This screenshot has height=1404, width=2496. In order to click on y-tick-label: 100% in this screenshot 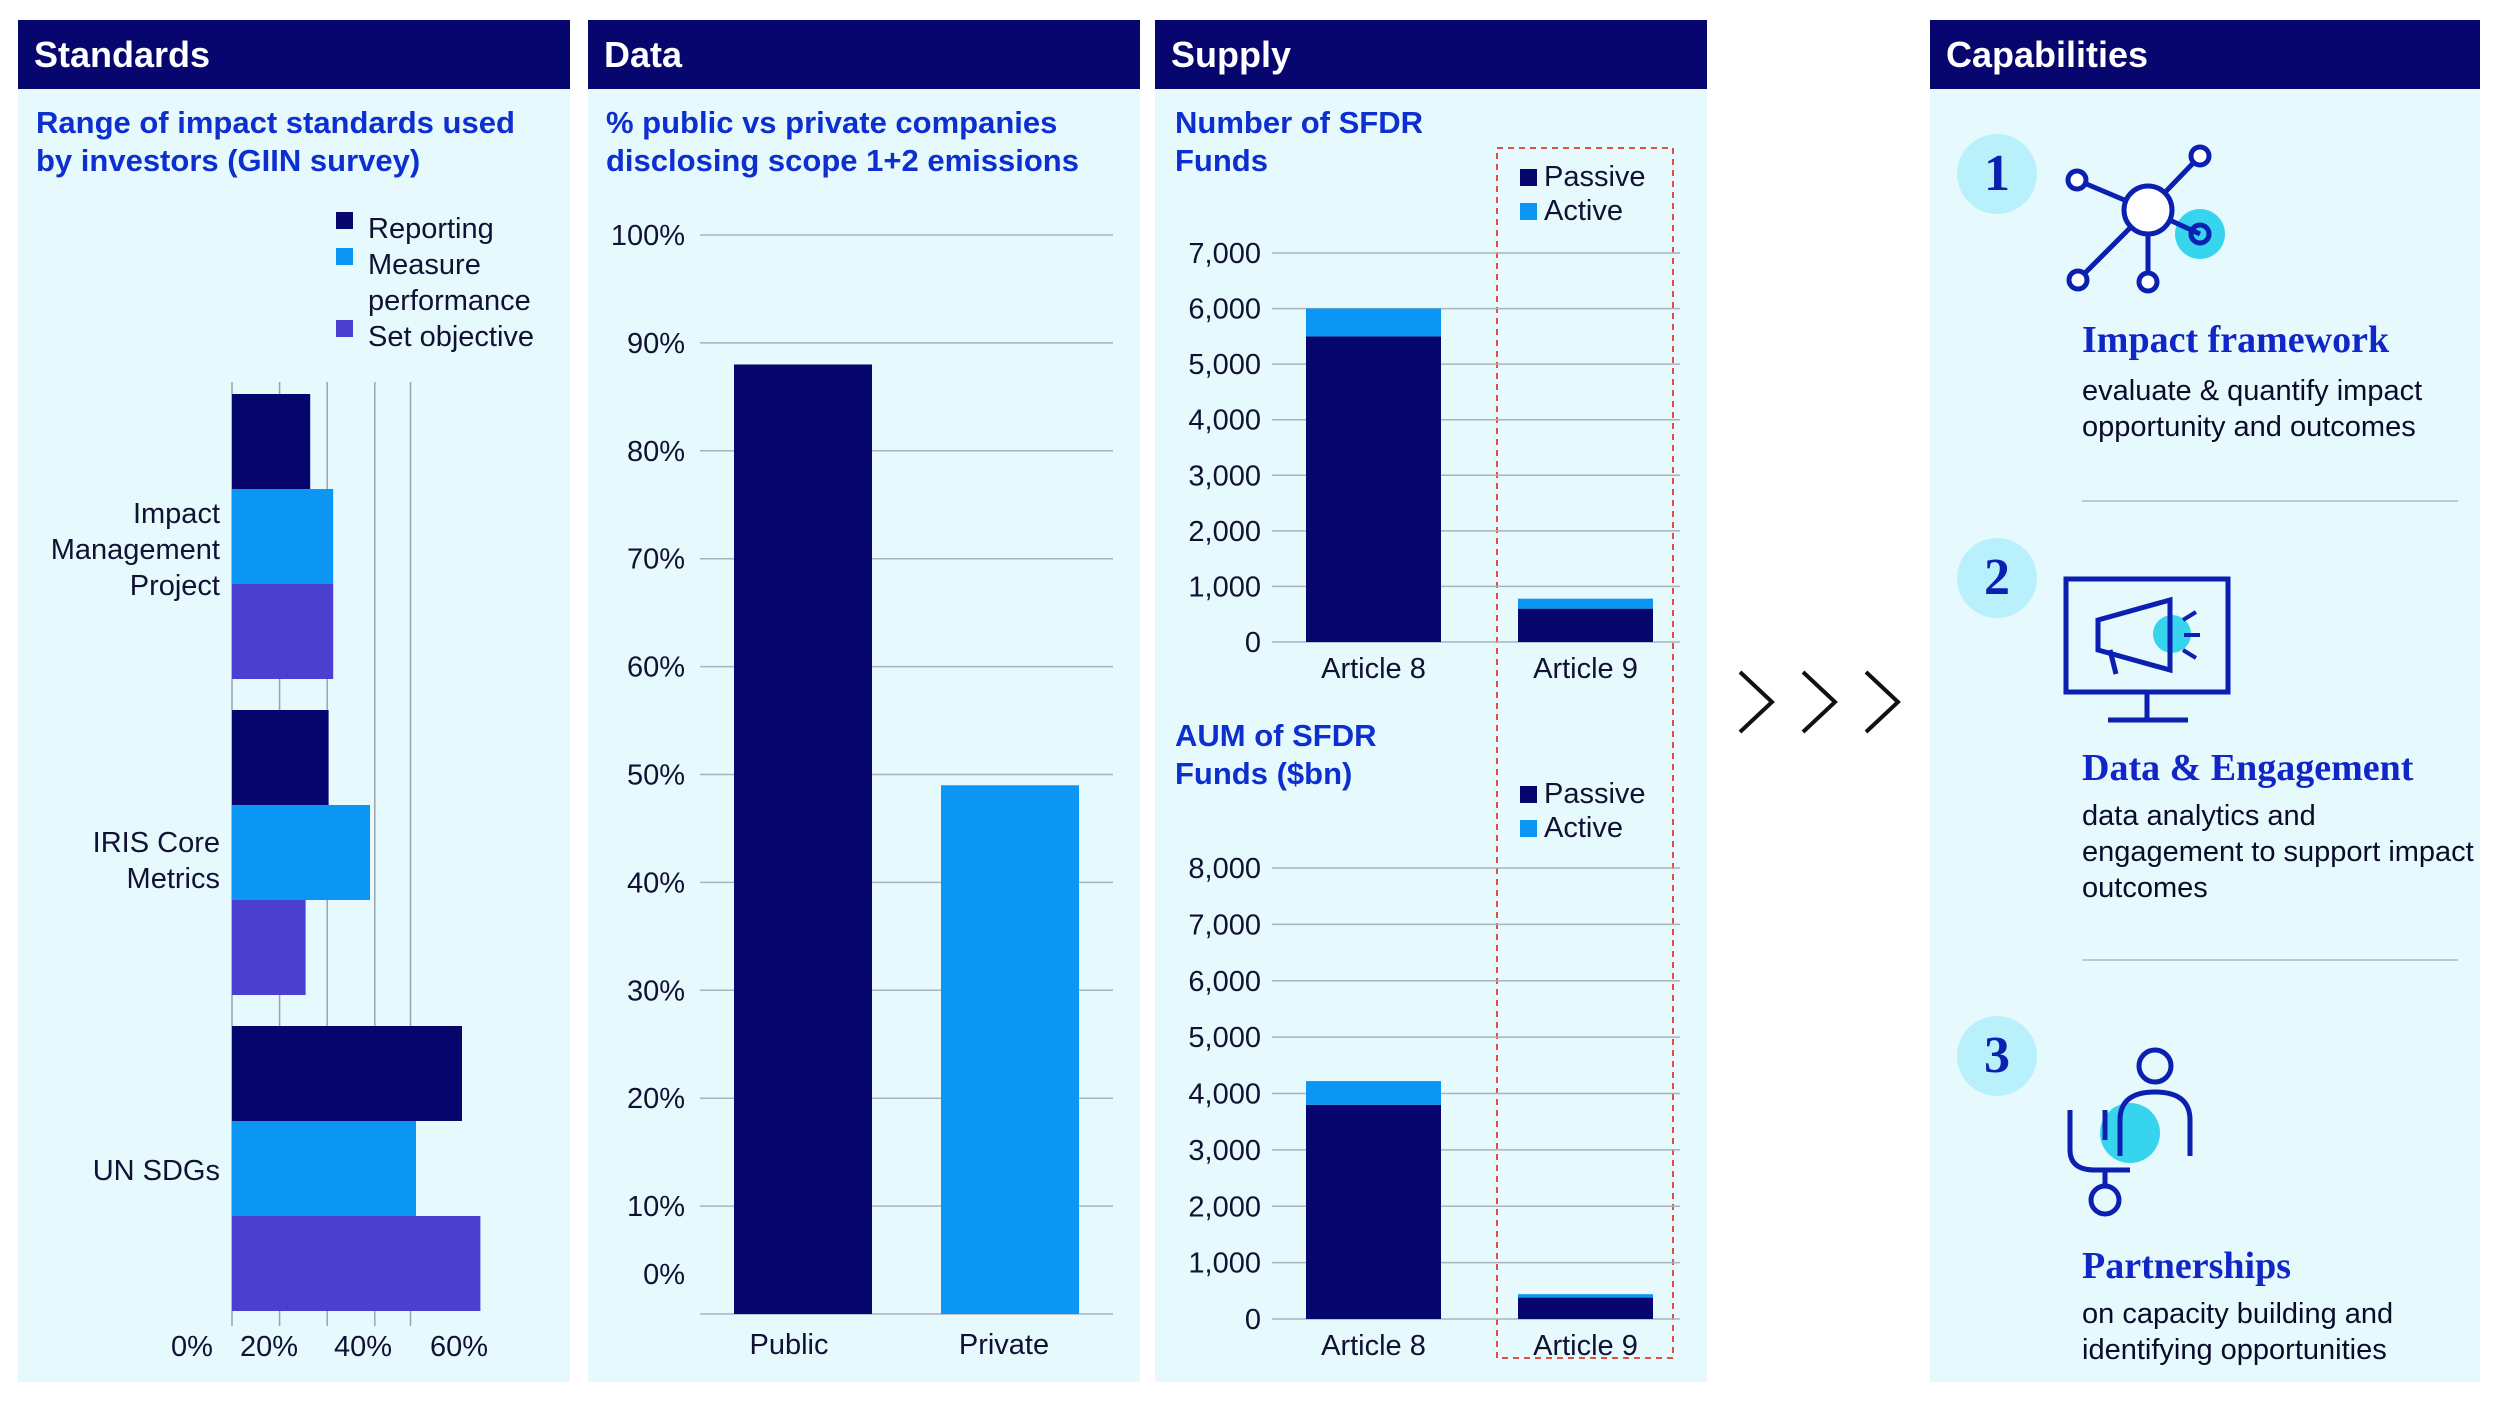, I will do `click(648, 236)`.